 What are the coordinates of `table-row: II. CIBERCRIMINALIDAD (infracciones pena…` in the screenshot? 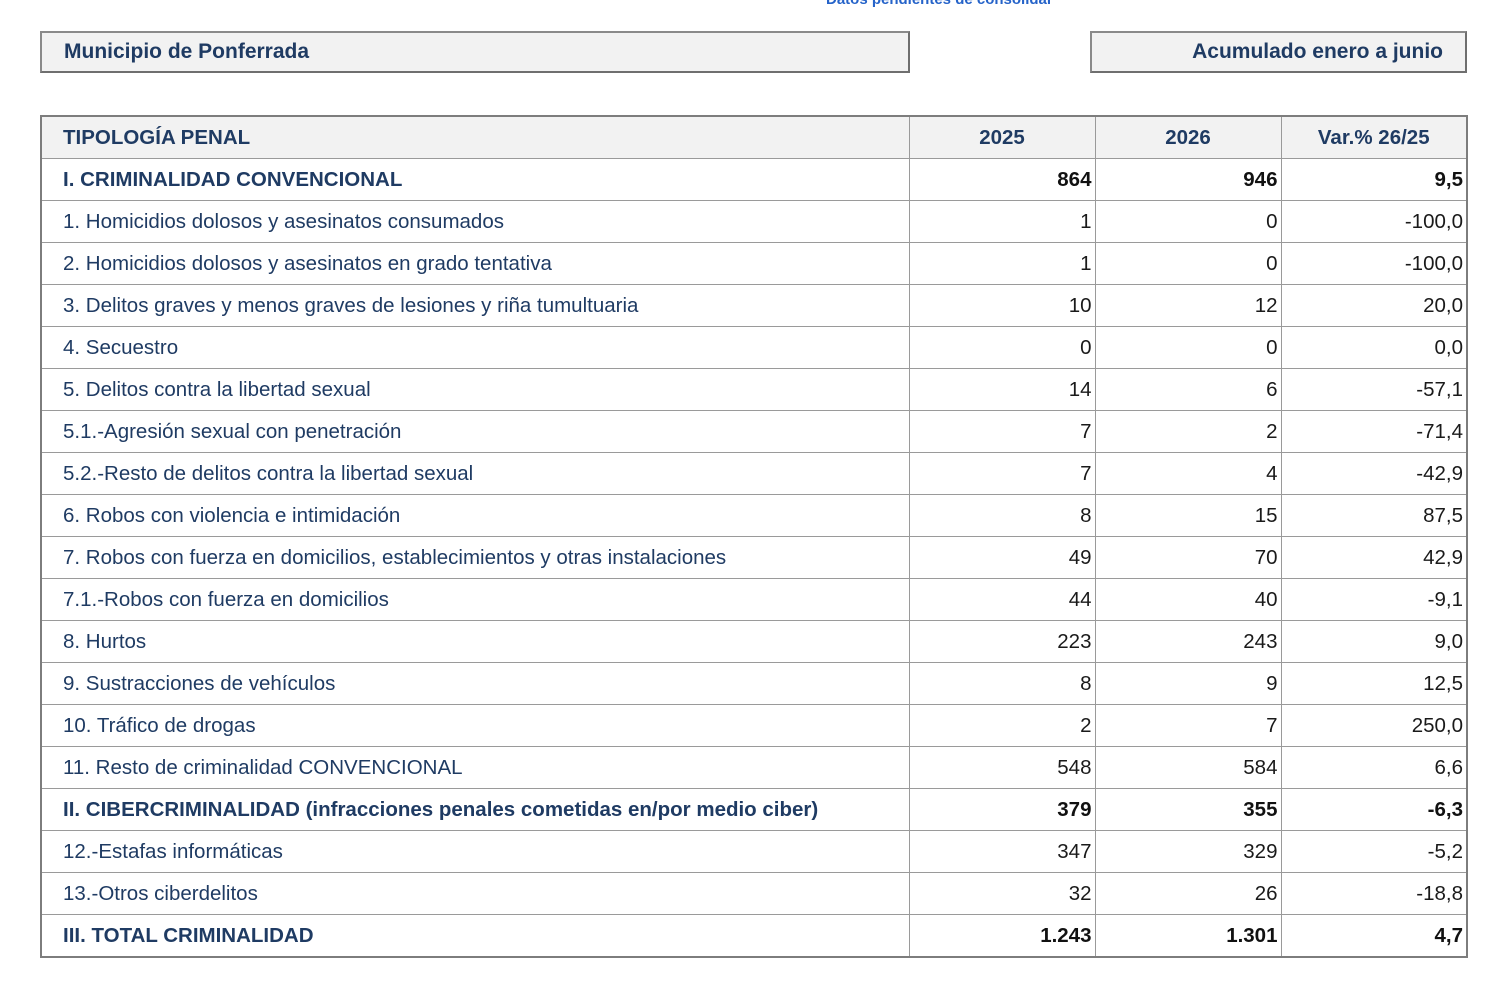 It's located at (754, 809).